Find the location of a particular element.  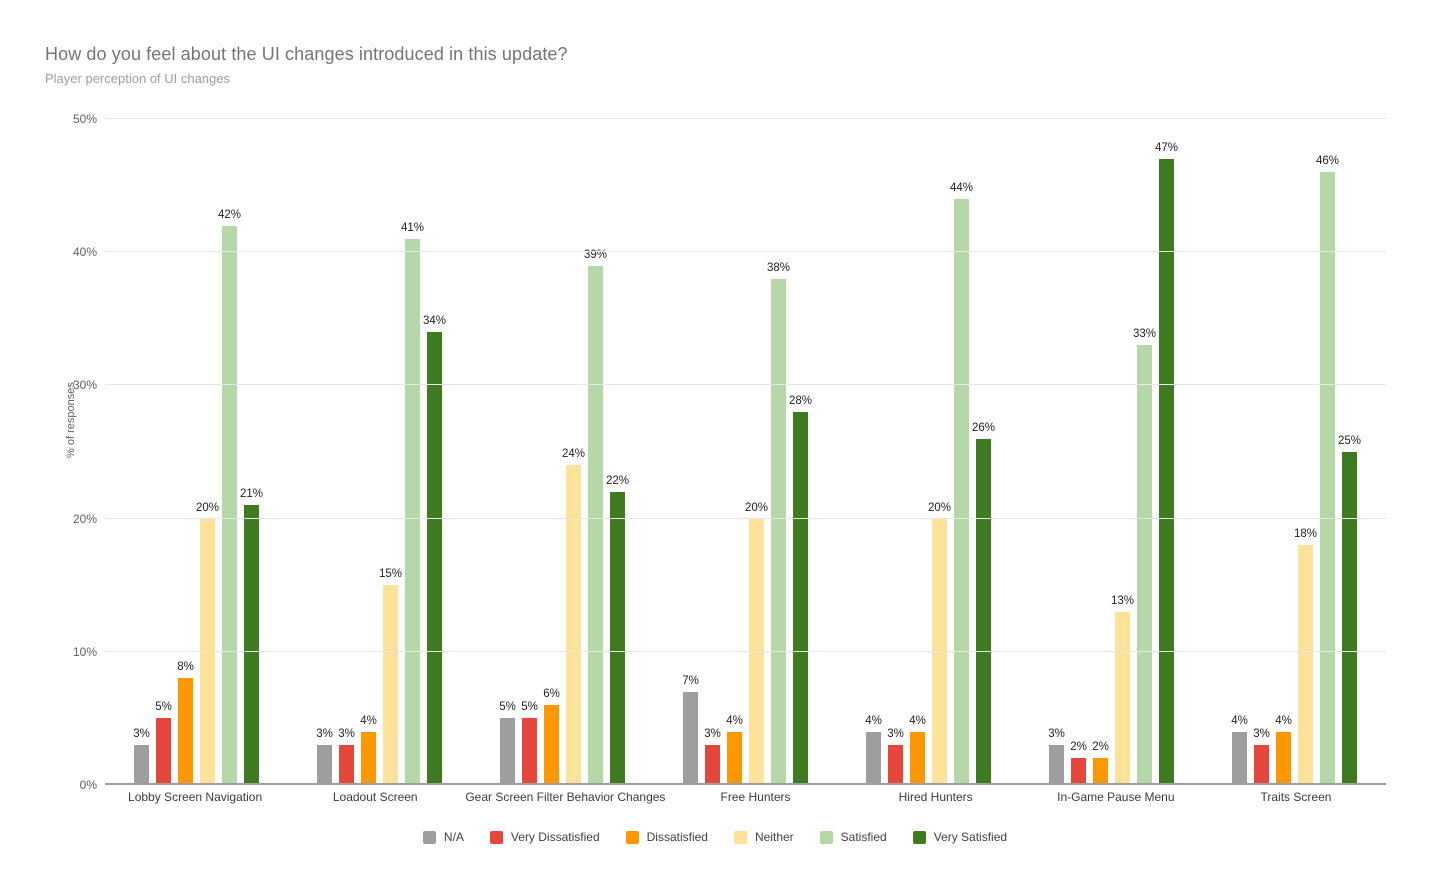

bar-group-gear-screen-filter-behavior-changes: 5% 5% 6% 24% 39% 22% is located at coordinates (562, 452).